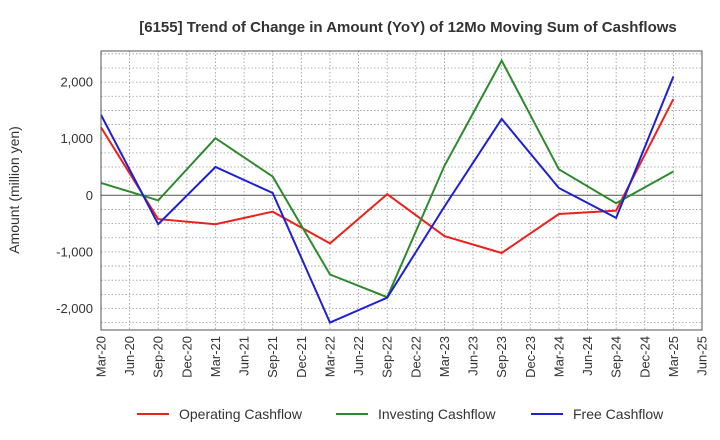 The height and width of the screenshot is (440, 720). What do you see at coordinates (89, 195) in the screenshot?
I see `y-tick-label: 0` at bounding box center [89, 195].